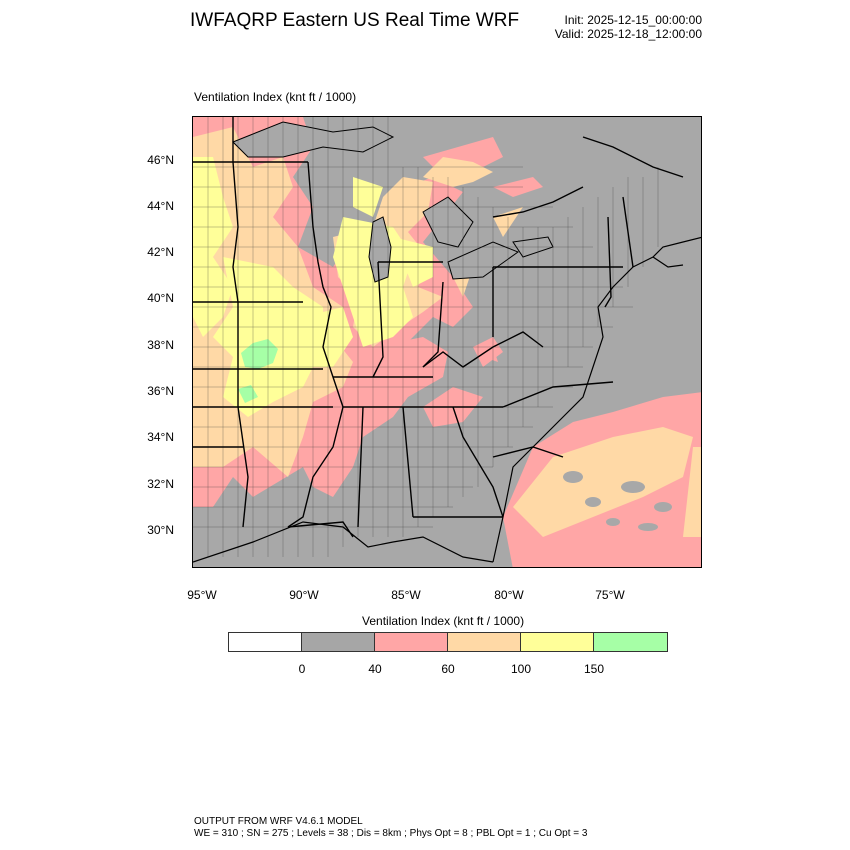  What do you see at coordinates (160, 252) in the screenshot?
I see `lat-label-42: 42°N` at bounding box center [160, 252].